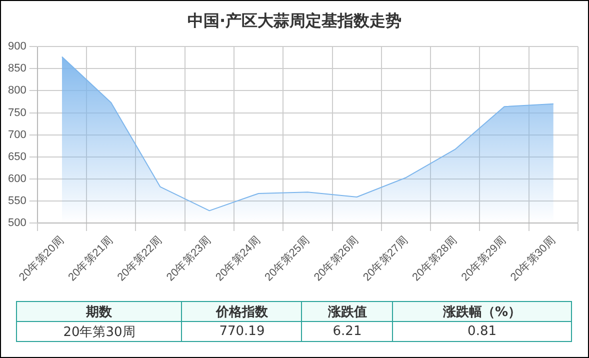  I want to click on x-tick-label: 20年第26周, so click(337, 259).